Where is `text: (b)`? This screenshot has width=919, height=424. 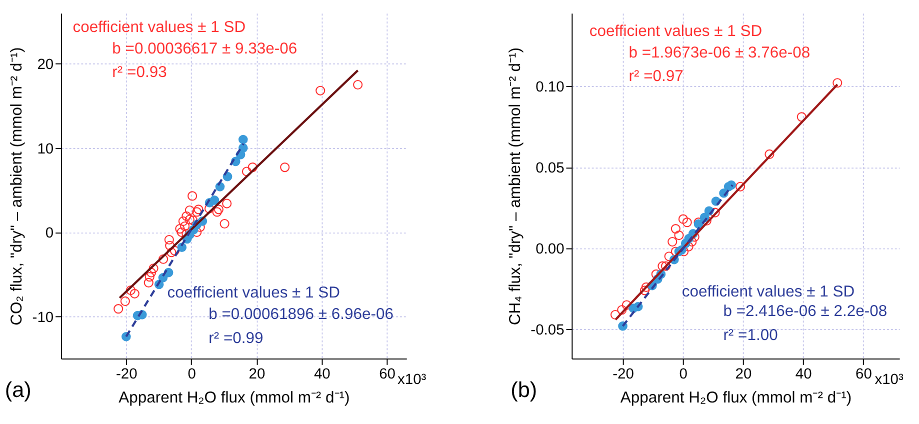
text: (b) is located at coordinates (524, 389).